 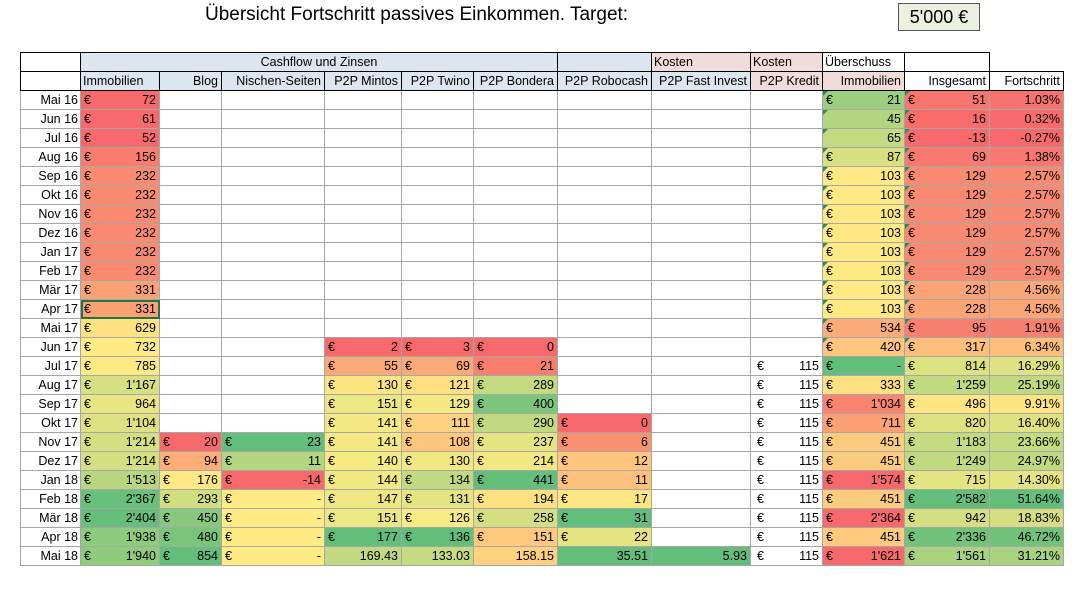 What do you see at coordinates (515, 537) in the screenshot?
I see `cell-p2p-bondera: €151` at bounding box center [515, 537].